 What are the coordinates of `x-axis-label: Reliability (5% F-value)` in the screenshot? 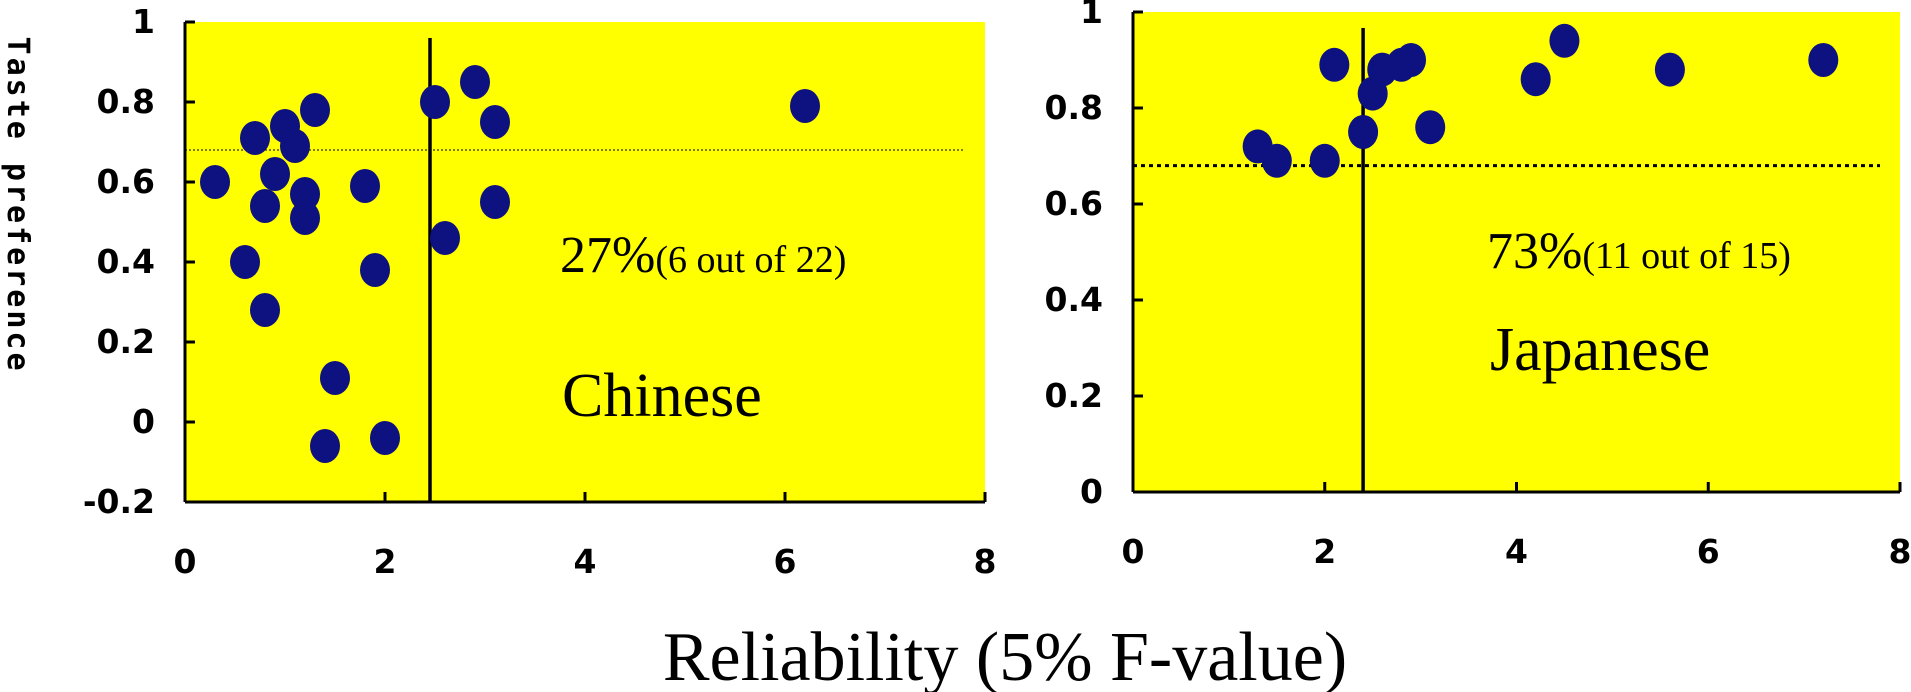 It's located at (1005, 655).